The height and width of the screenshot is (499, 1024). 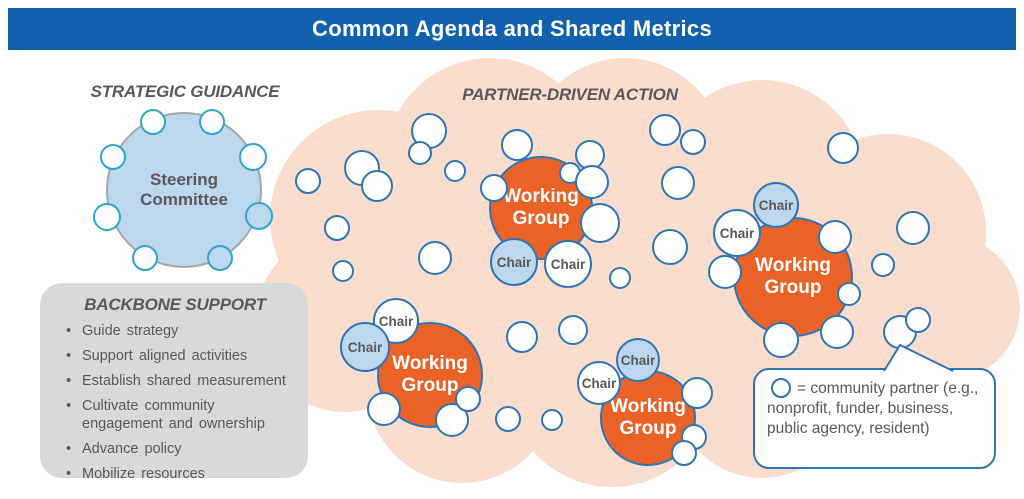 I want to click on steering-committee-circle: Steering Committee, so click(x=184, y=190).